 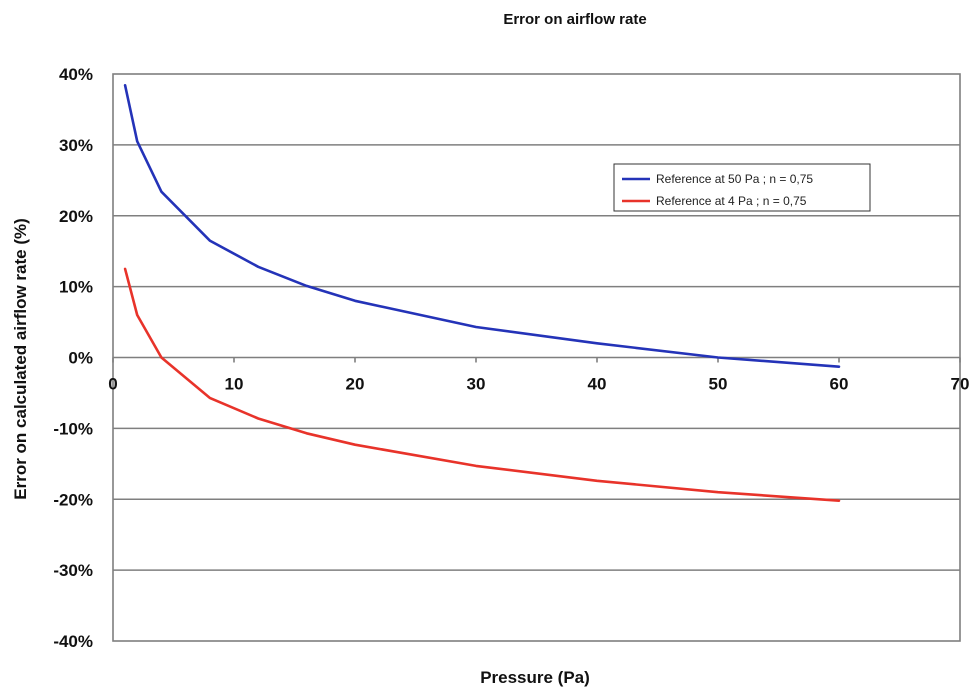 What do you see at coordinates (76, 145) in the screenshot?
I see `y-tick-label: 30%` at bounding box center [76, 145].